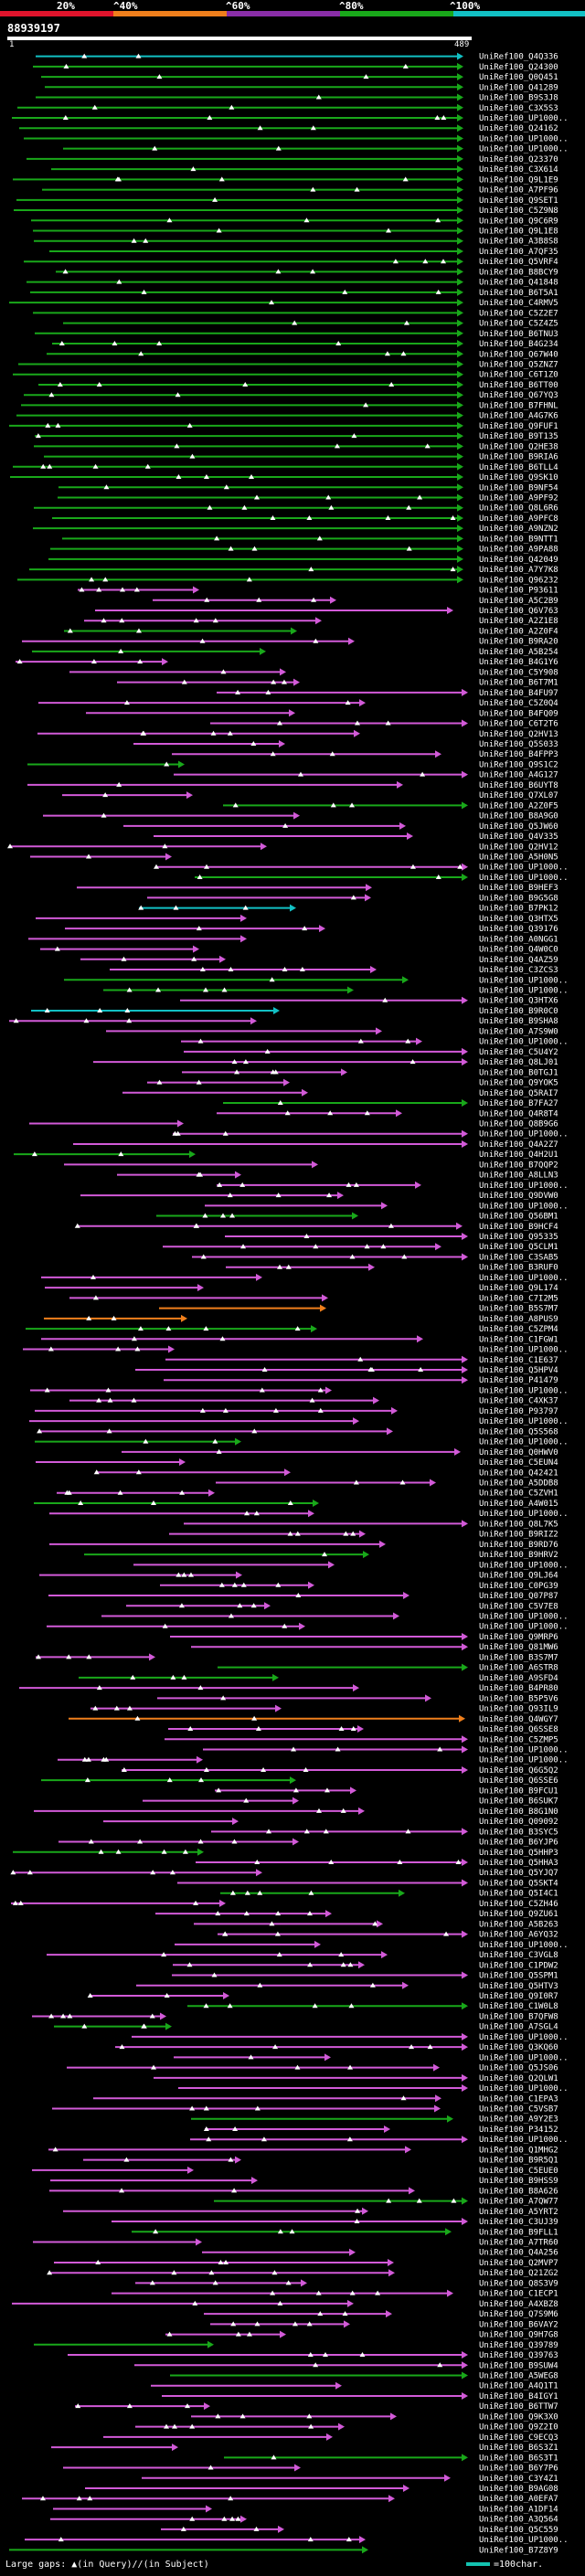 The width and height of the screenshot is (585, 2576). I want to click on hit-label: UniRef100_B4IGY1, so click(518, 2396).